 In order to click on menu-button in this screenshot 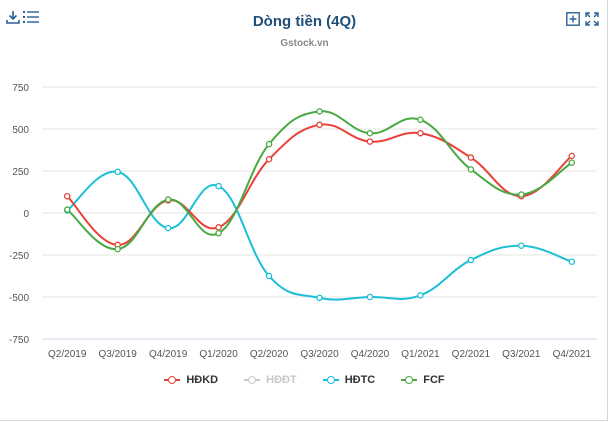, I will do `click(31, 17)`.